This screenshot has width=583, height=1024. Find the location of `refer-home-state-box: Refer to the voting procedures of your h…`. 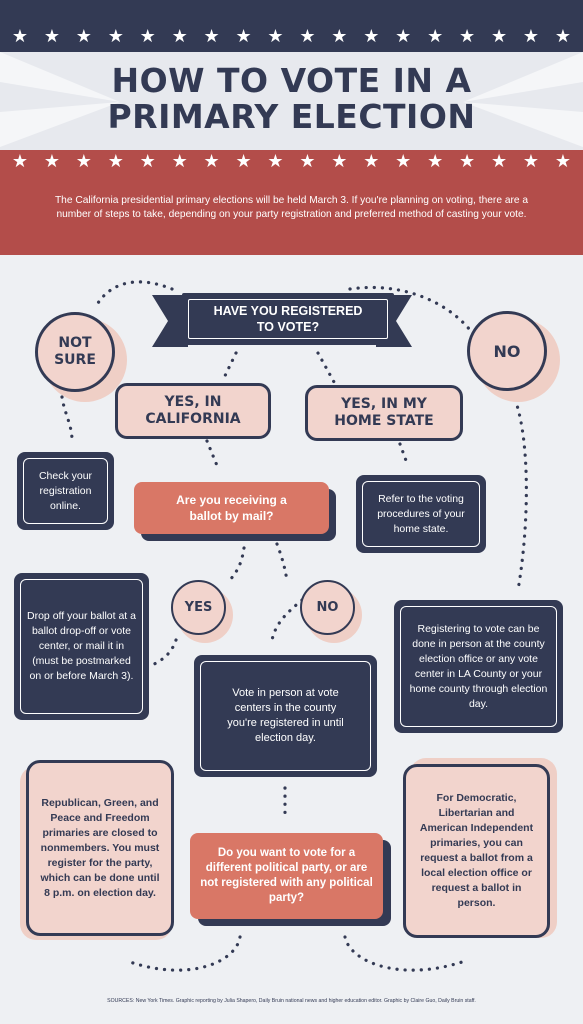

refer-home-state-box: Refer to the voting procedures of your h… is located at coordinates (421, 514).